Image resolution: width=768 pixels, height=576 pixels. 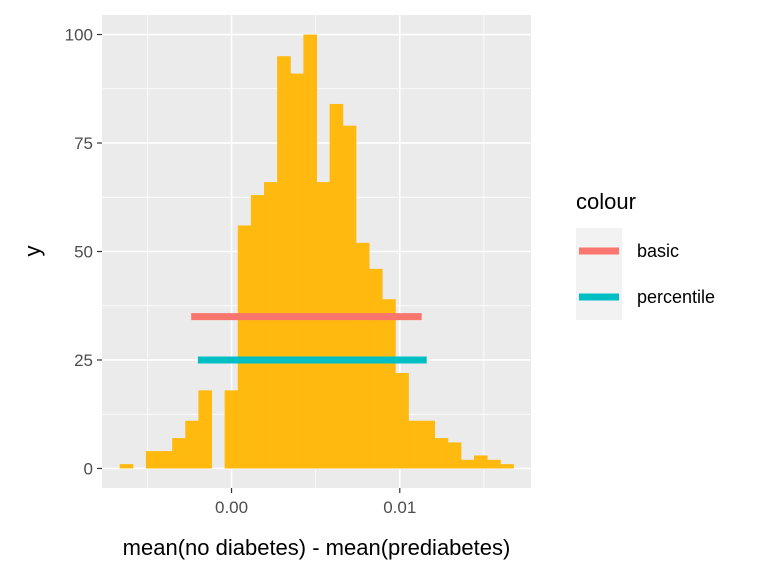 I want to click on legend-label-basic: basic, so click(x=658, y=251).